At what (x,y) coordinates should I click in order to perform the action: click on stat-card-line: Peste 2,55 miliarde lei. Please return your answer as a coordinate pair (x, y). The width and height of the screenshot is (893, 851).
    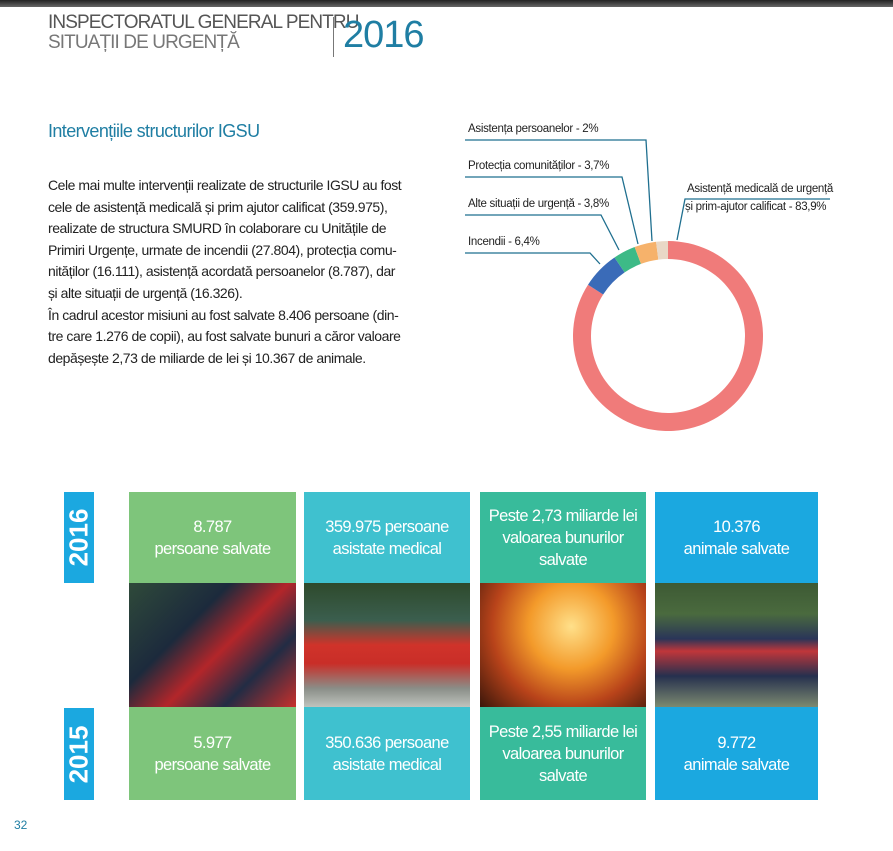
    Looking at the image, I should click on (563, 731).